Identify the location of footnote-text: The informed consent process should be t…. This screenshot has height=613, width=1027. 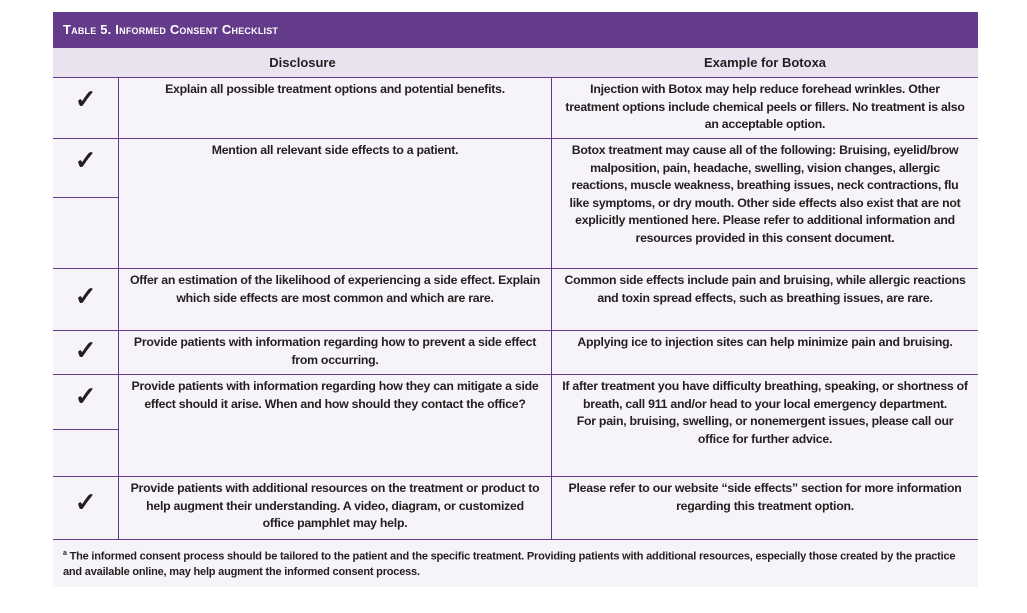
(509, 564).